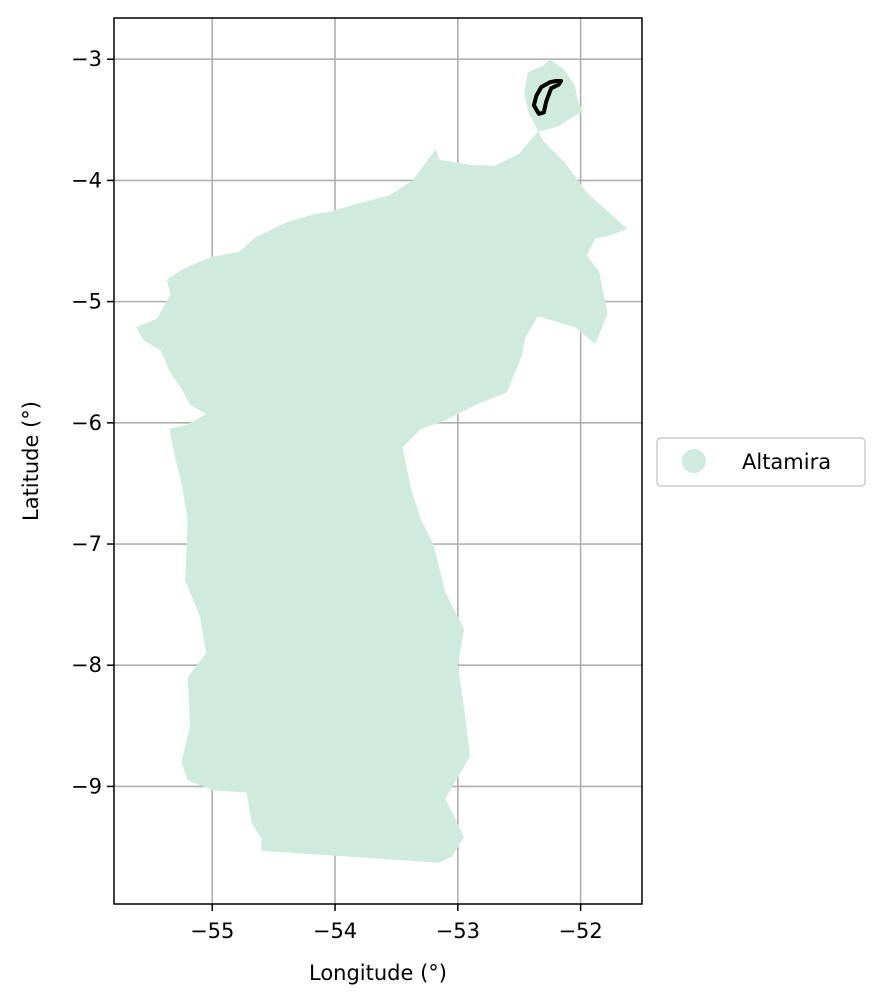 This screenshot has height=1006, width=884. Describe the element at coordinates (31, 461) in the screenshot. I see `y-axis-label: Latitude (°)` at that location.